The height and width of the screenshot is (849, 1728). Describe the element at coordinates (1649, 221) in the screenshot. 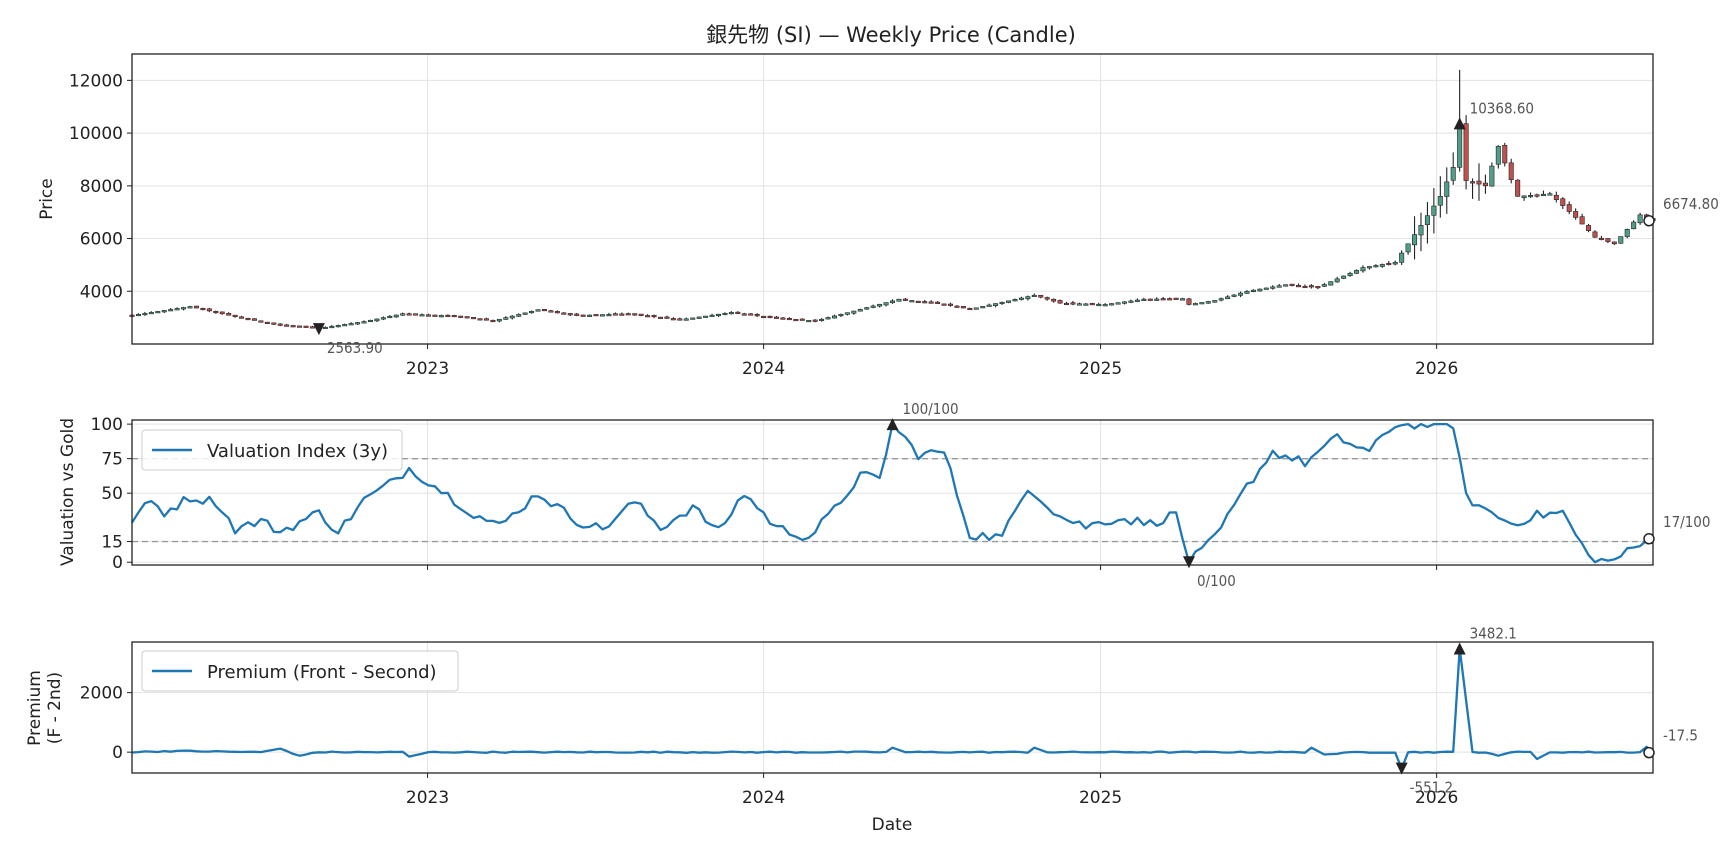

I see `last-marker` at that location.